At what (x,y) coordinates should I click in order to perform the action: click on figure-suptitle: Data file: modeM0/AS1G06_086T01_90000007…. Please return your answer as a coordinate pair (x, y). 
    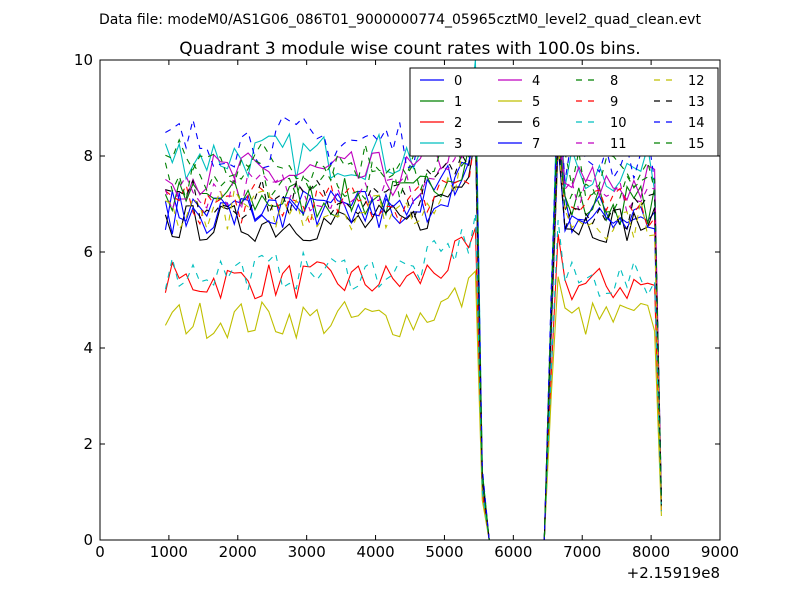
    Looking at the image, I should click on (400, 20).